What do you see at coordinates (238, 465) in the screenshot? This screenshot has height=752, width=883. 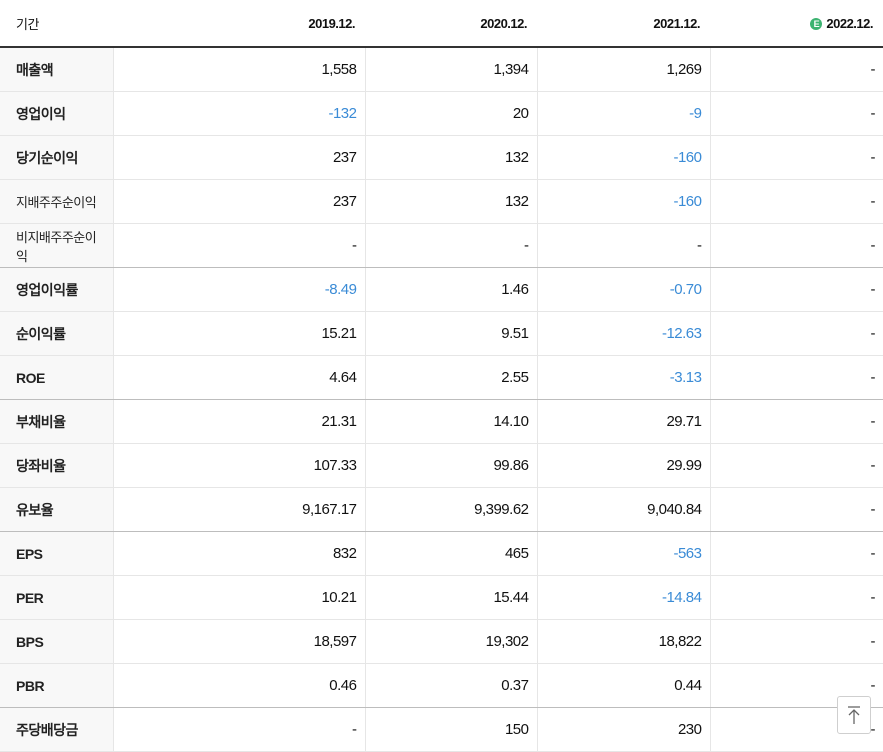 I see `table-cell: 107.33` at bounding box center [238, 465].